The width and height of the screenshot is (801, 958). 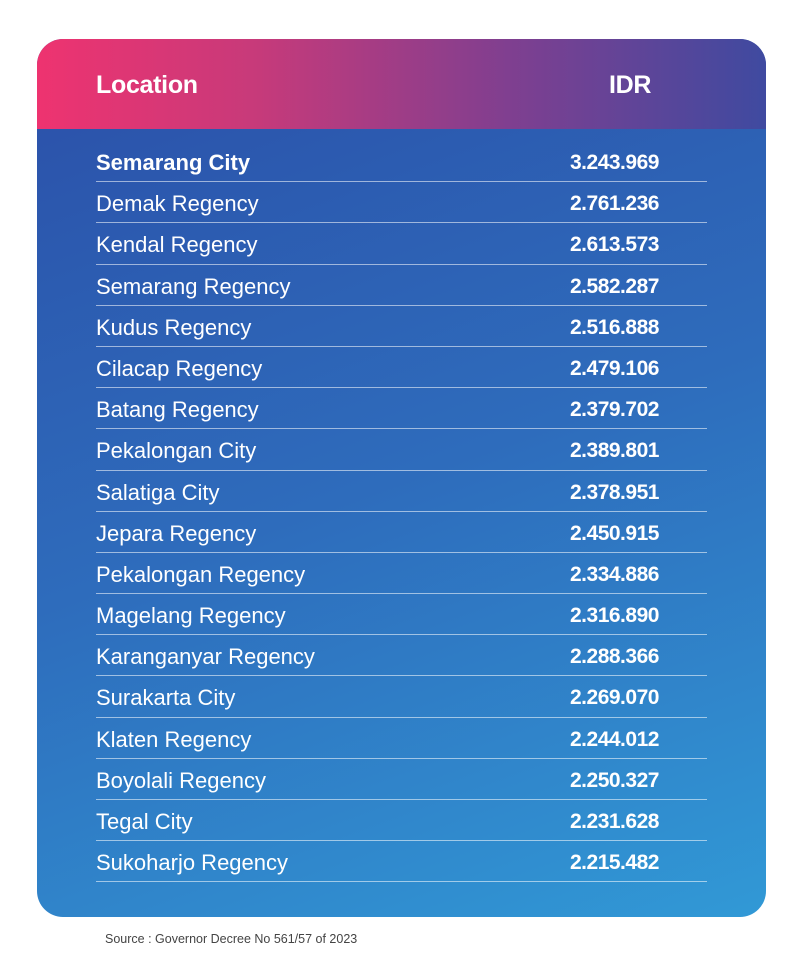 What do you see at coordinates (614, 574) in the screenshot?
I see `row-idr-value: 2.334.886` at bounding box center [614, 574].